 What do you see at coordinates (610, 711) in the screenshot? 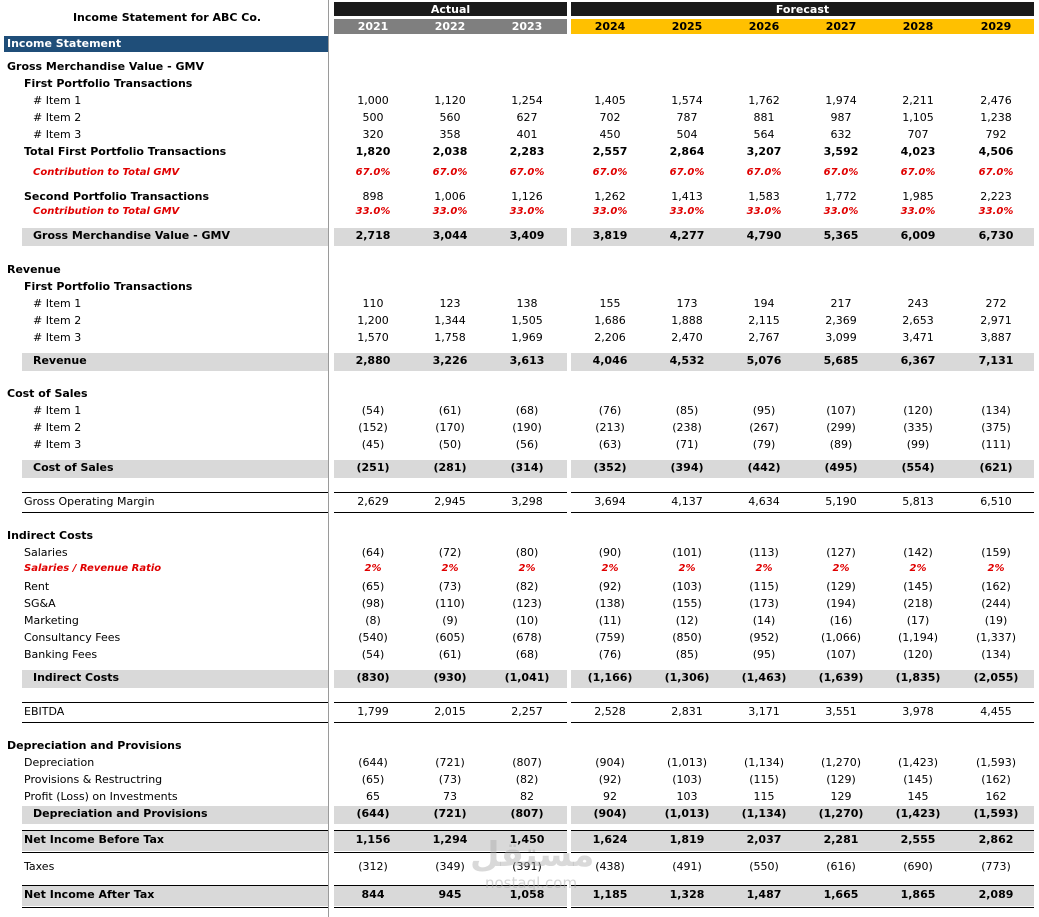
I see `row-value: 2,528` at bounding box center [610, 711].